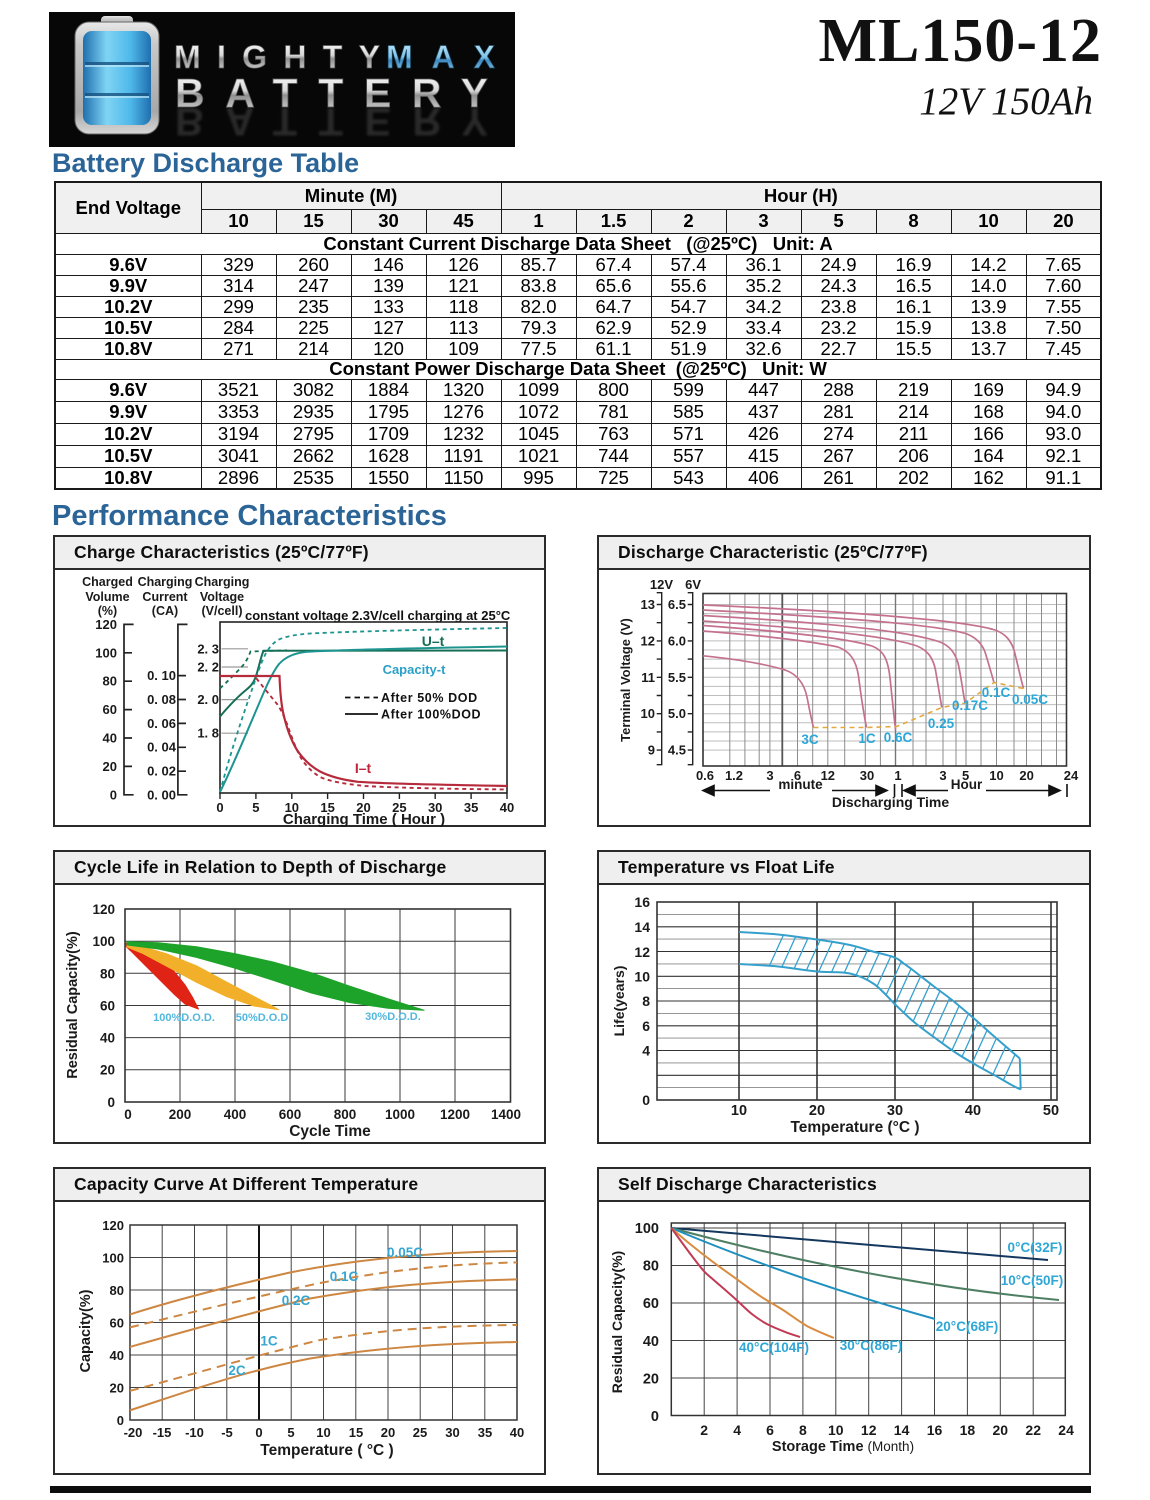  What do you see at coordinates (208, 648) in the screenshot?
I see `svg-text: 2. 3` at bounding box center [208, 648].